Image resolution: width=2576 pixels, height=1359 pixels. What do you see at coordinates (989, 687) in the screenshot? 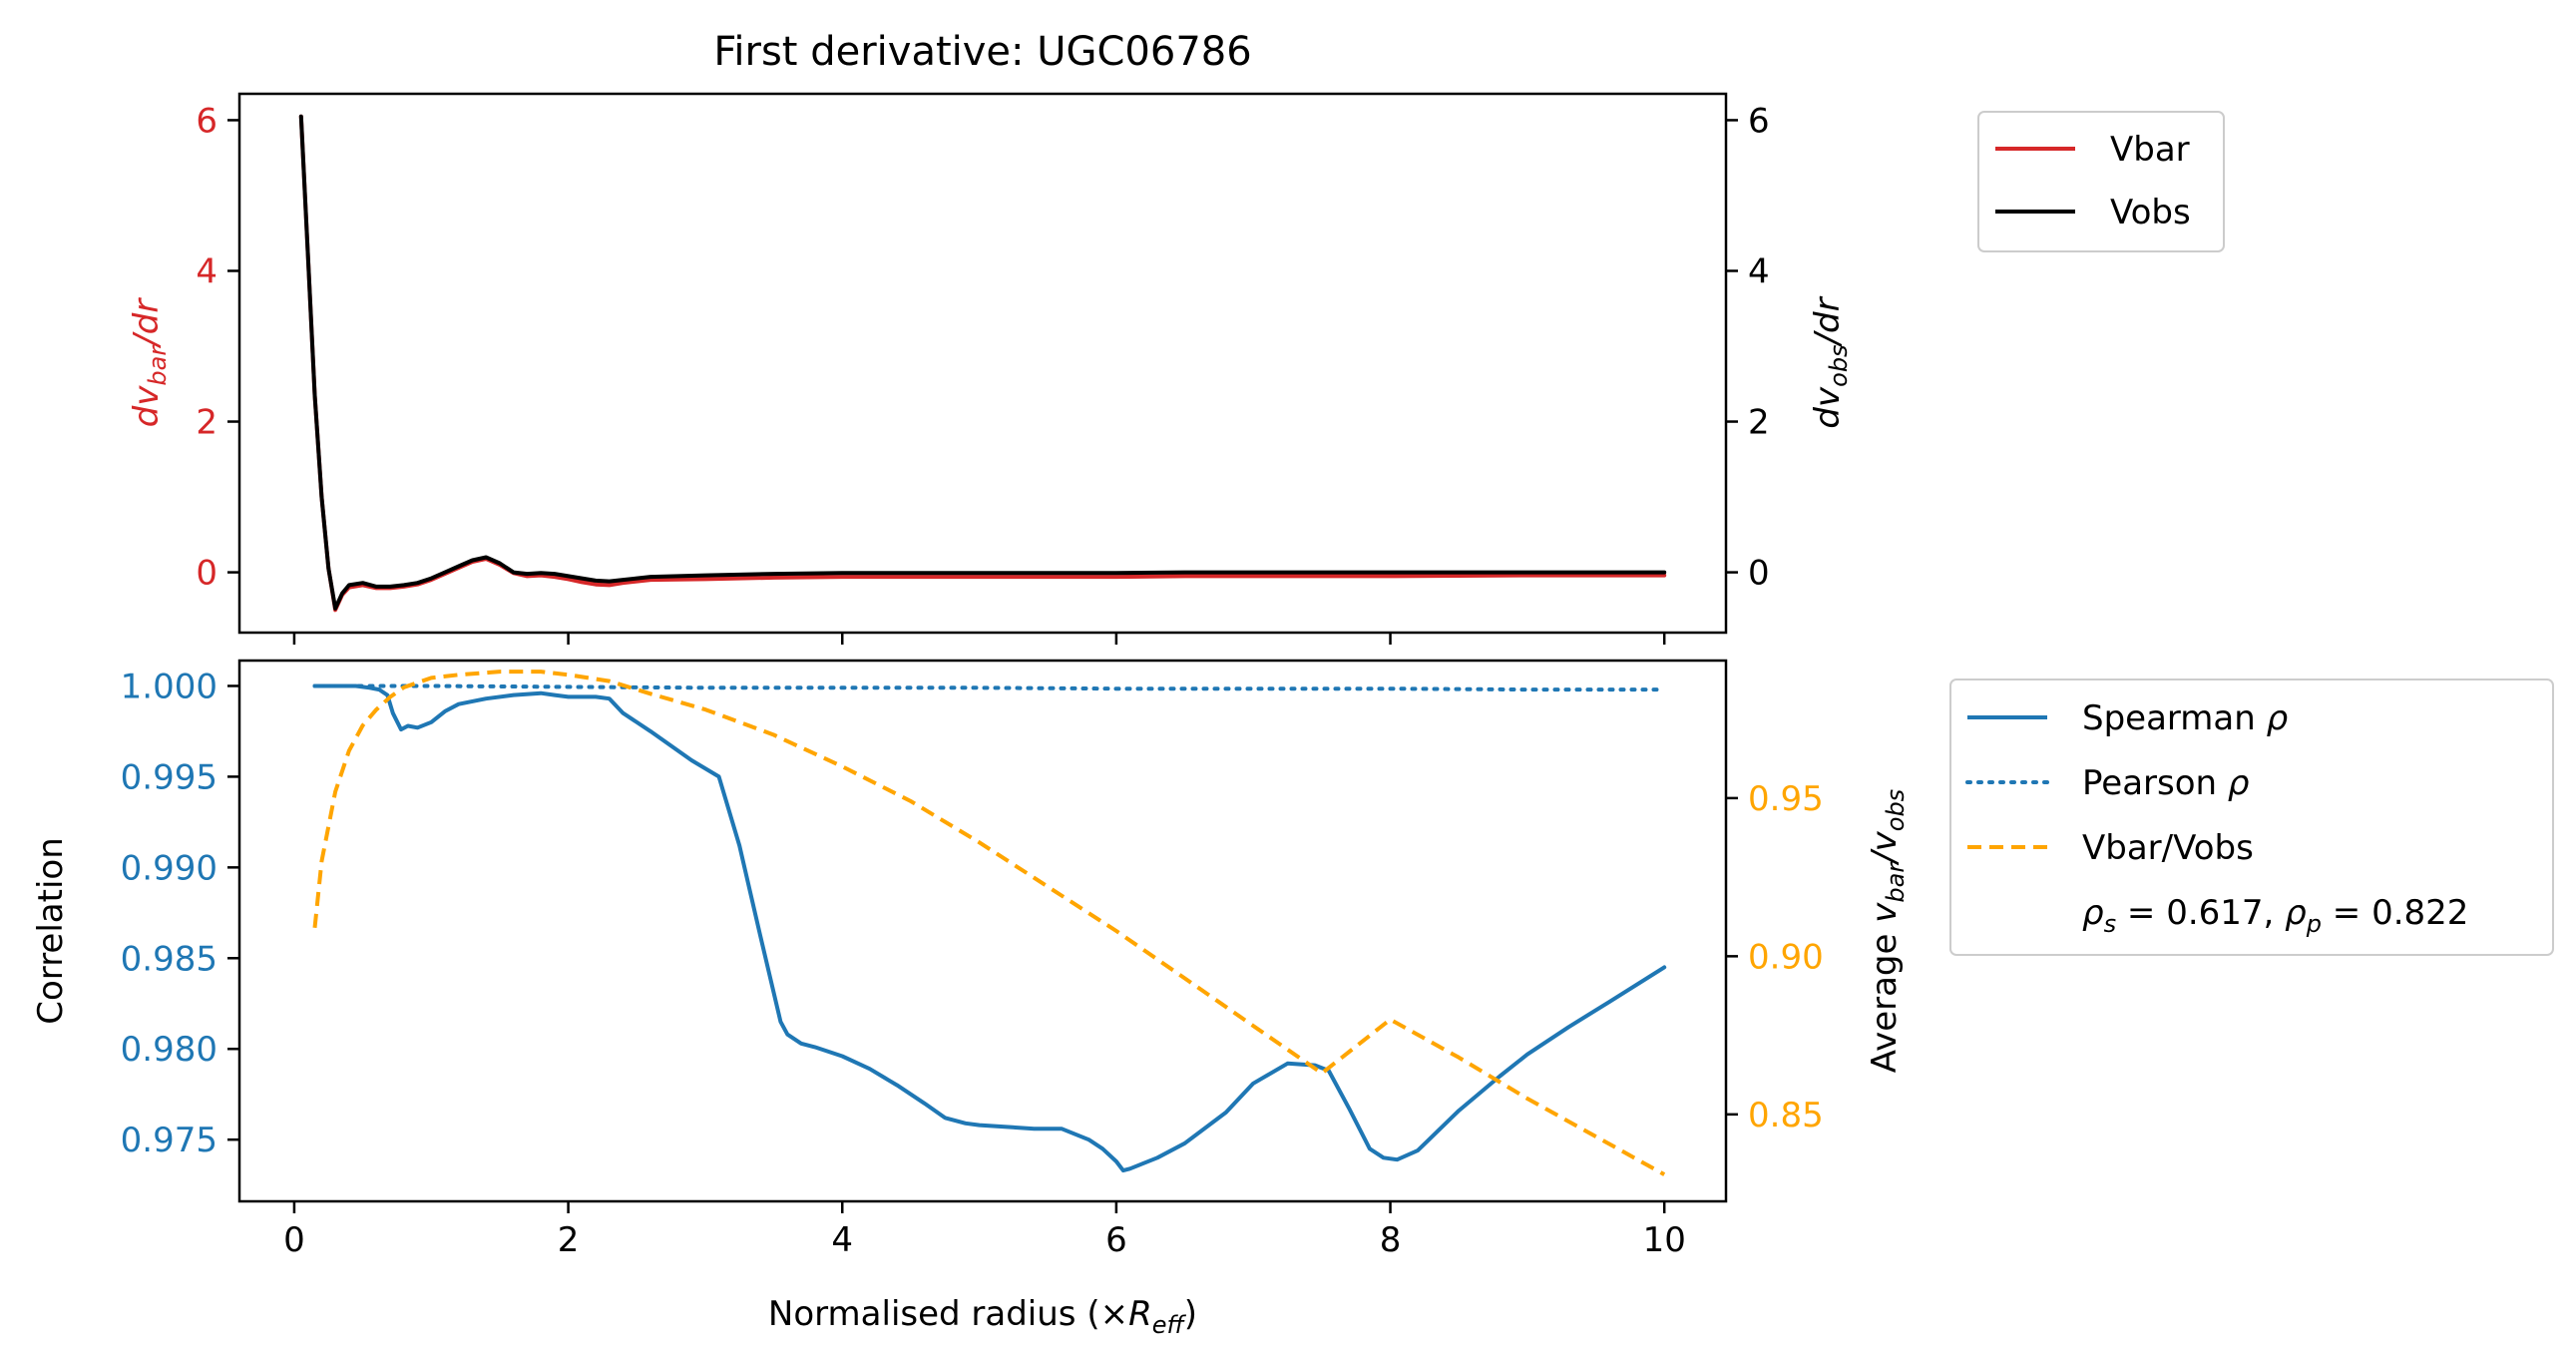
I see `pearson-line` at bounding box center [989, 687].